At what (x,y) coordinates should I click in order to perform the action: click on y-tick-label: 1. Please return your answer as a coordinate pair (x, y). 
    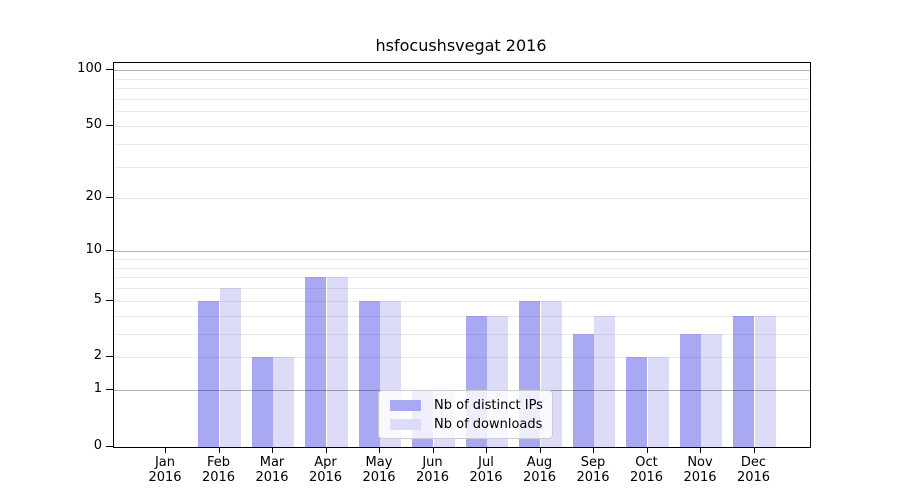
    Looking at the image, I should click on (97, 389).